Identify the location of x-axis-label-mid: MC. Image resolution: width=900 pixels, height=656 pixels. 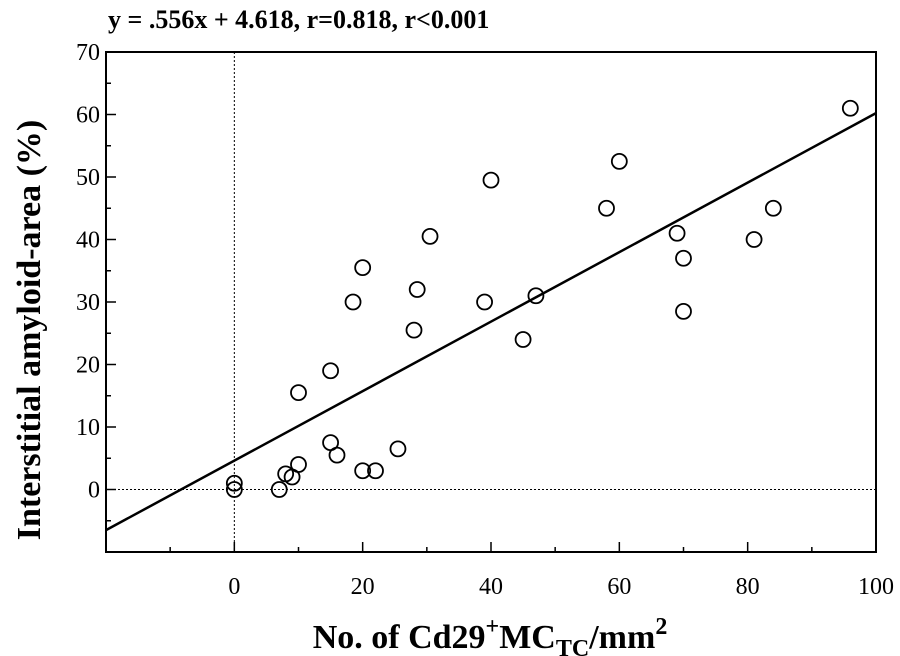
(527, 637).